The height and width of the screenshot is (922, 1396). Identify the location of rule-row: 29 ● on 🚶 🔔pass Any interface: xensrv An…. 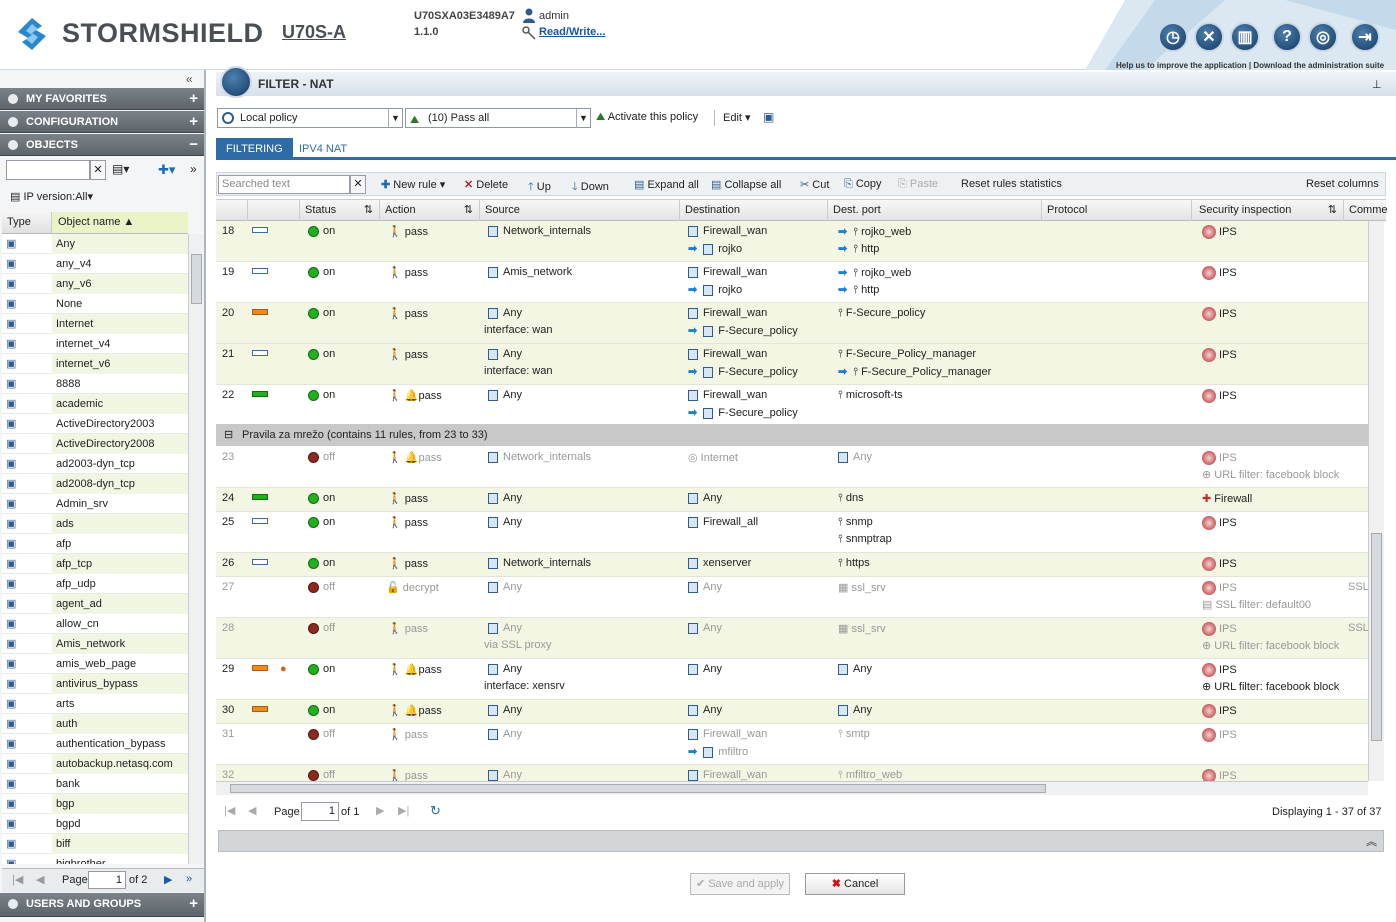
(792, 679).